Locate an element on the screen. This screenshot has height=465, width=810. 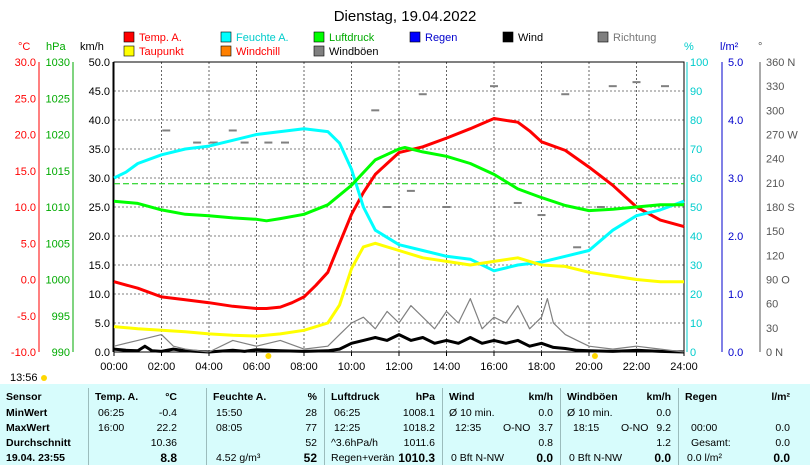
legend-label: Wind is located at coordinates (530, 38).